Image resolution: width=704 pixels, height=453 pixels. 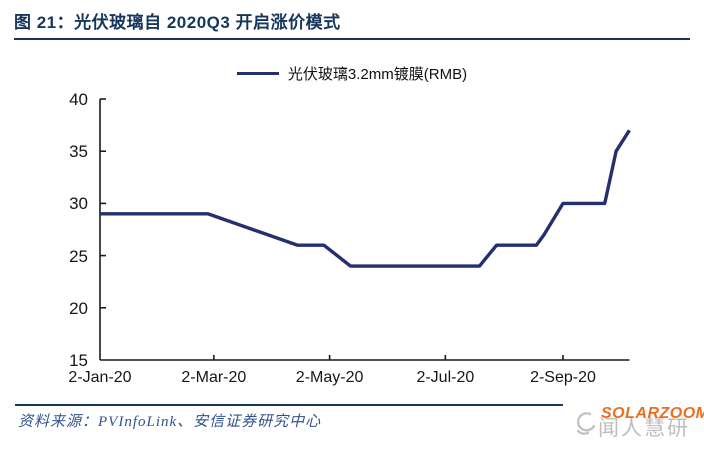 What do you see at coordinates (78, 360) in the screenshot?
I see `y-tick-label: 15` at bounding box center [78, 360].